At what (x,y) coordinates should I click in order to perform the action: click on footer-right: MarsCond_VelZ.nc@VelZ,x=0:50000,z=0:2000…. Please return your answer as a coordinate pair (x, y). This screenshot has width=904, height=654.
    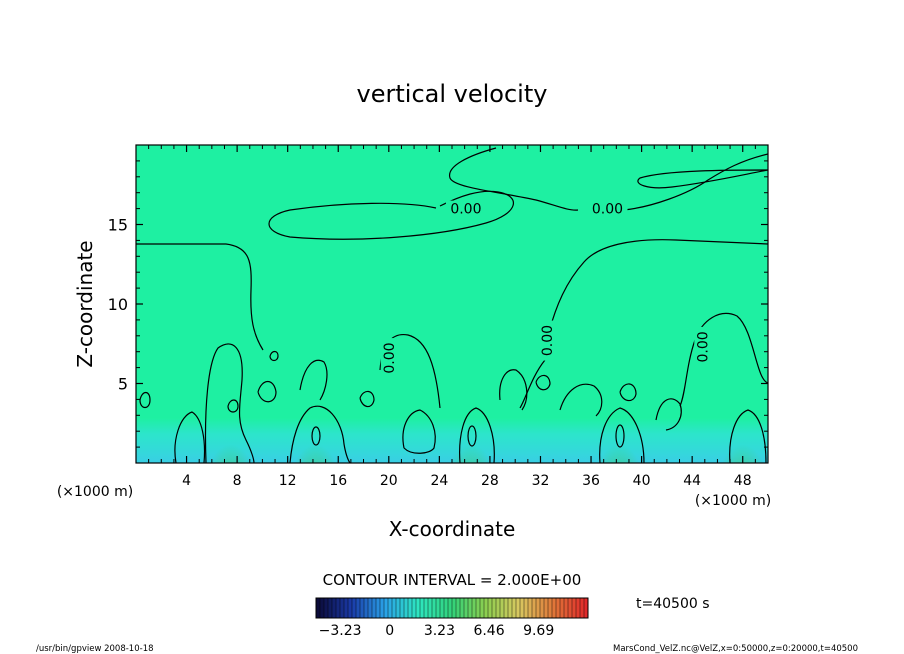
    Looking at the image, I should click on (735, 649).